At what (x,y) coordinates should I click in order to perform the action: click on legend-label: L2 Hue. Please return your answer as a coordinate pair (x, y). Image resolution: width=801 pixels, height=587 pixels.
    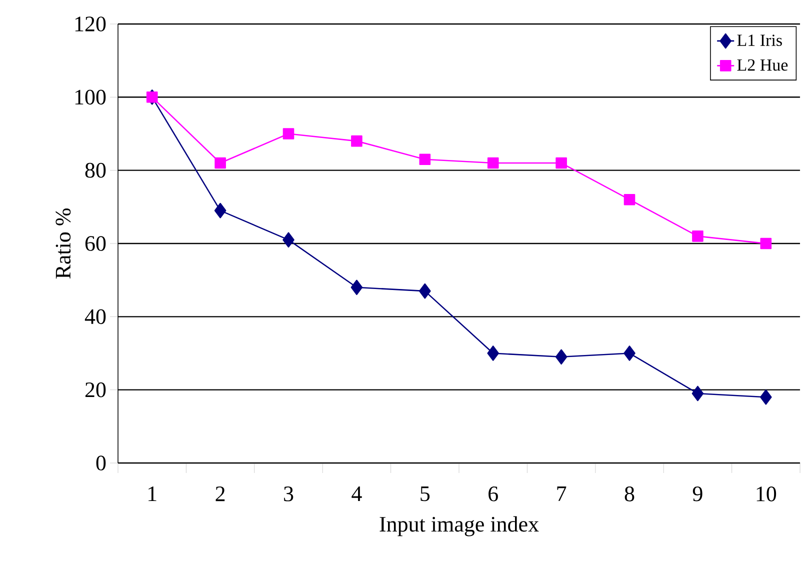
    Looking at the image, I should click on (762, 65).